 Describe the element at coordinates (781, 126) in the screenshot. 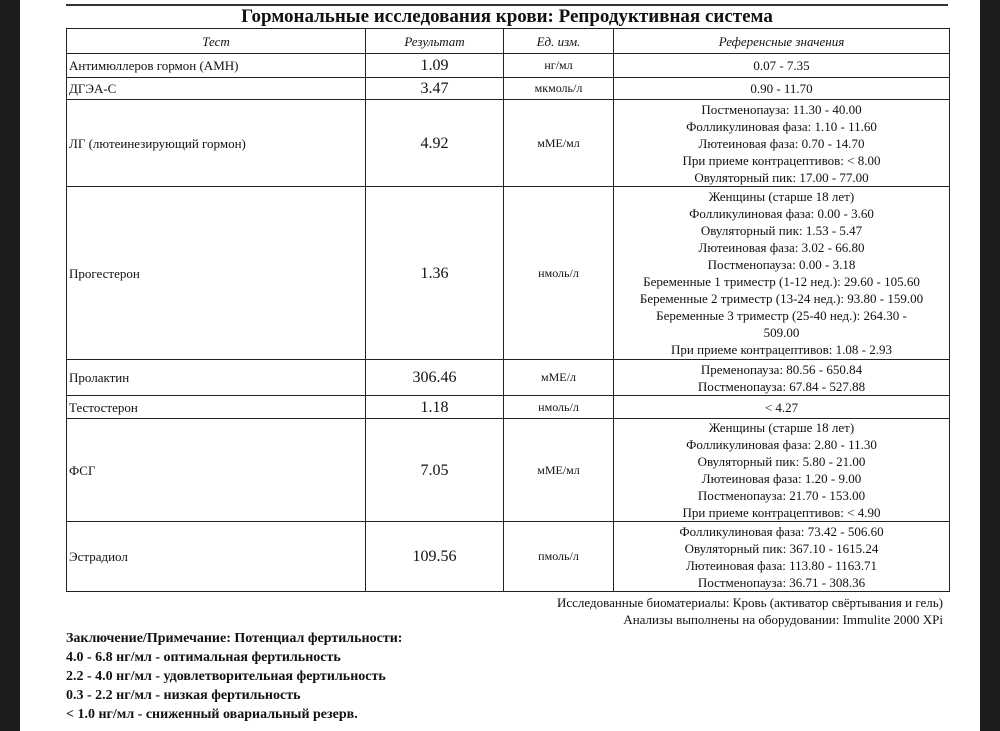

I see `reference-line: Фолликулиновая фаза: 1.10 - 11.60` at that location.